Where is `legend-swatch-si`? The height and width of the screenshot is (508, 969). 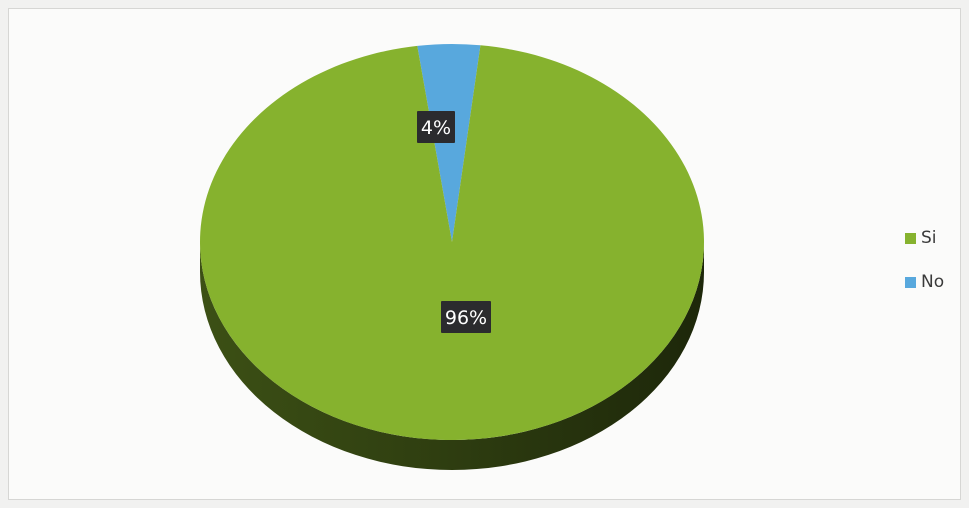
legend-swatch-si is located at coordinates (910, 238).